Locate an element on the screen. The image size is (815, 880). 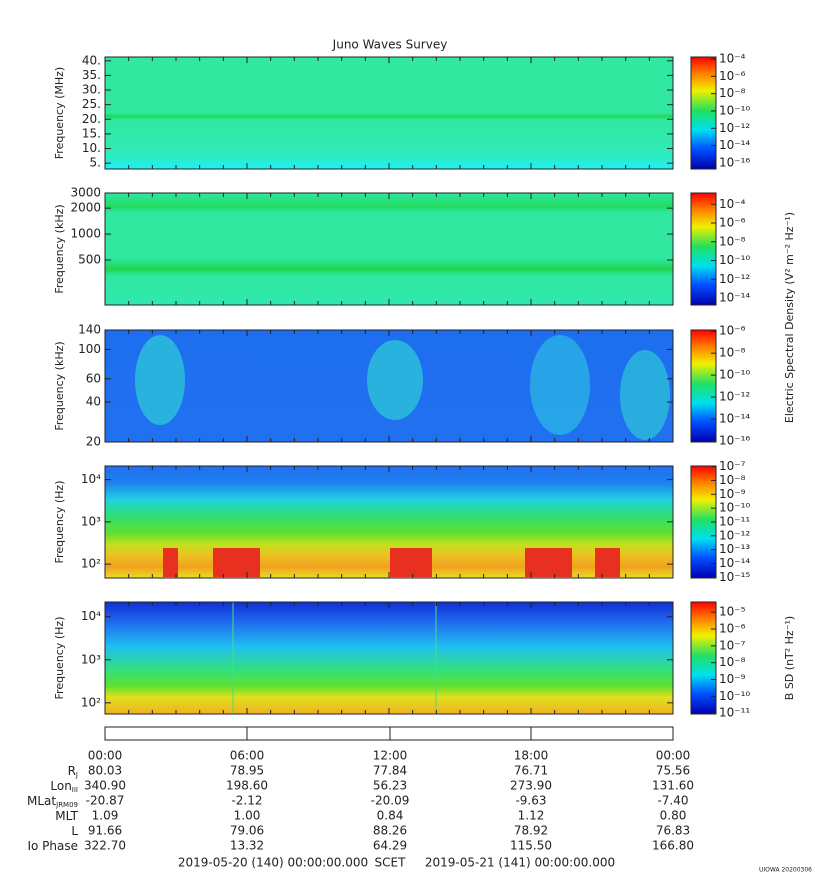
chart-title: Juno Waves Survey is located at coordinates (390, 45).